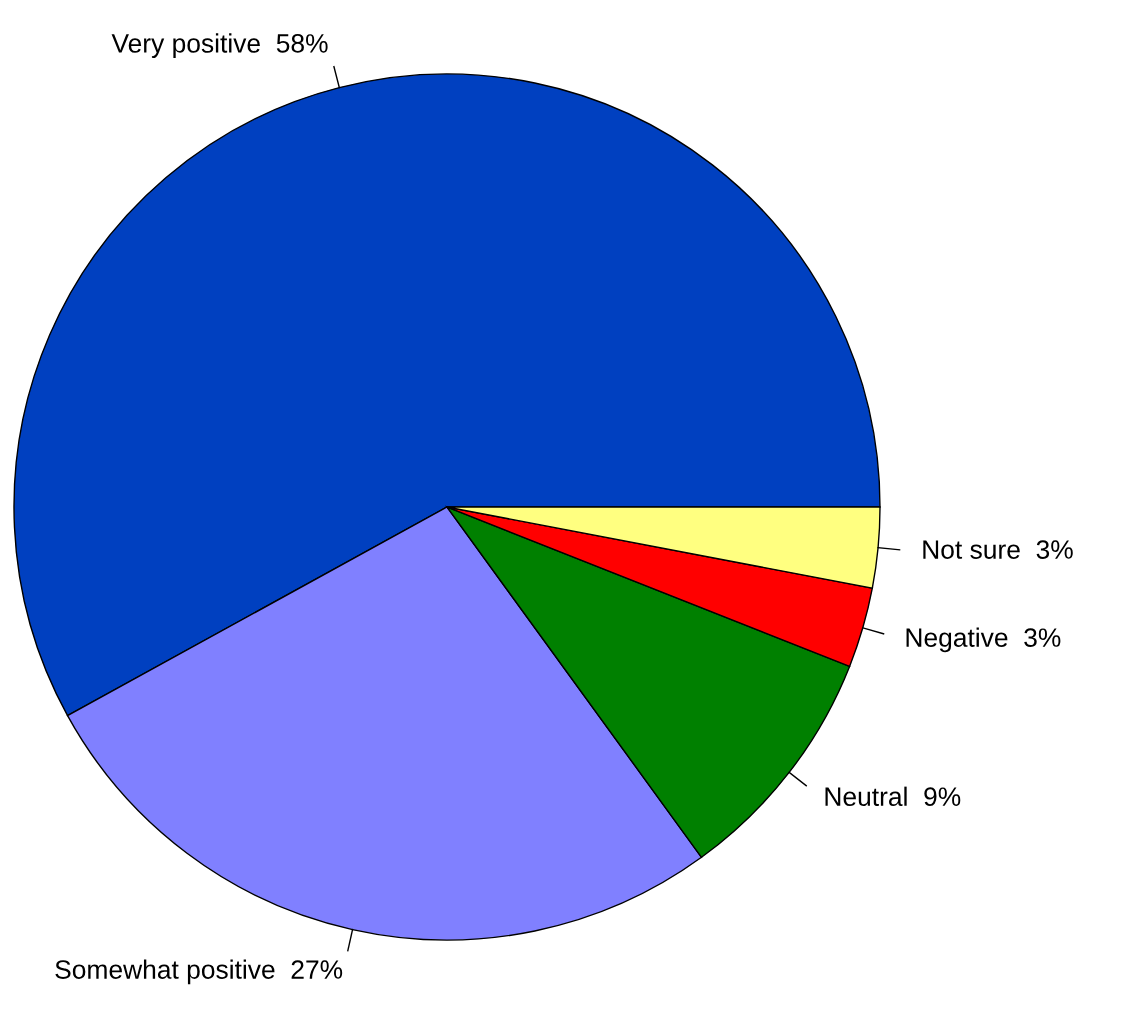  I want to click on slice-label: Somewhat positive 27%, so click(199, 972).